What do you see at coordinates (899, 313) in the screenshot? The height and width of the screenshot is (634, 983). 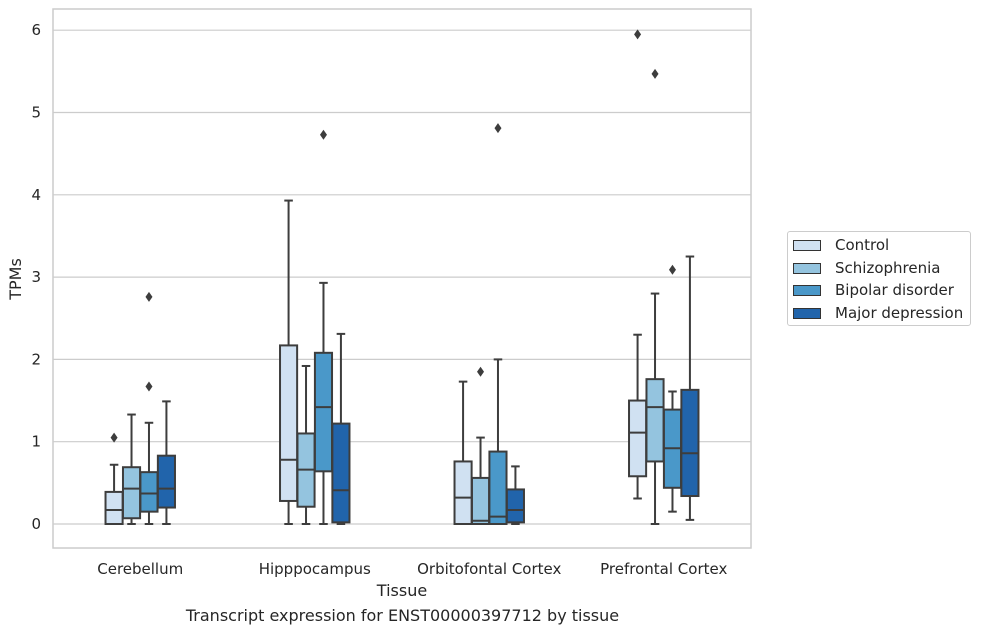 I see `legend-label-major-depression: Major depression` at bounding box center [899, 313].